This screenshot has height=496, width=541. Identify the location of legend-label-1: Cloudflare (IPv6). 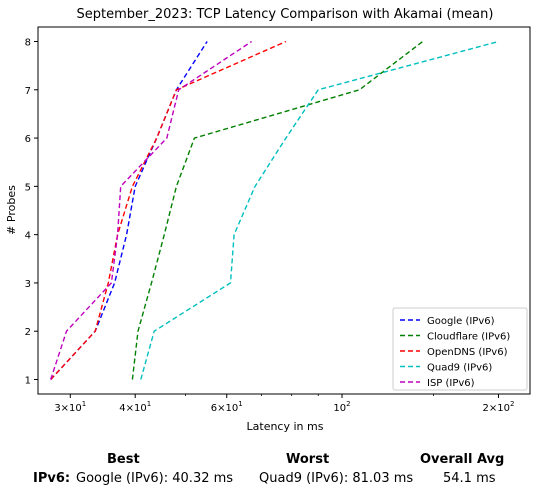
(468, 337).